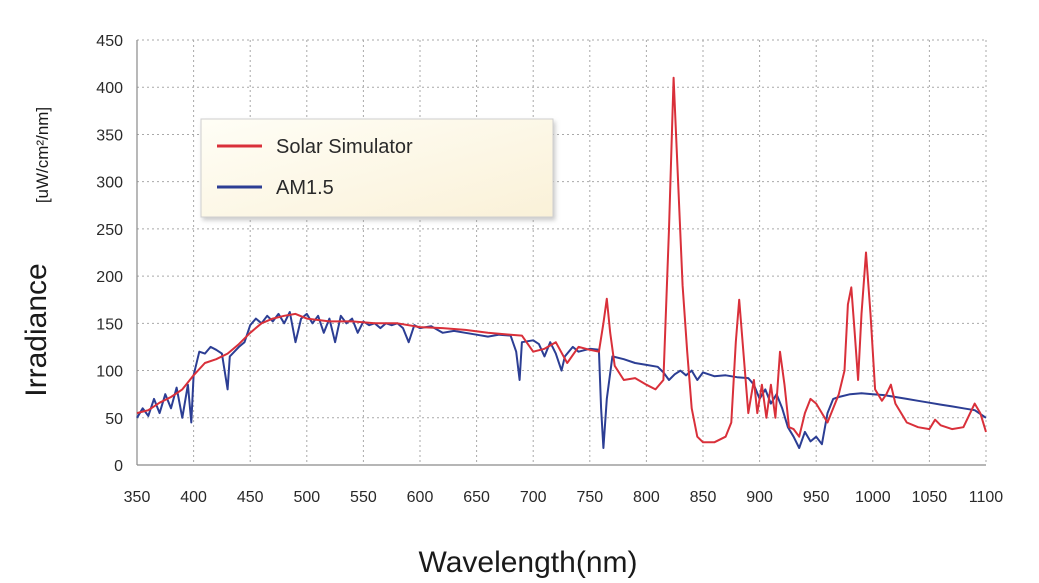  Describe the element at coordinates (114, 419) in the screenshot. I see `y-tick-label-50: 50` at that location.